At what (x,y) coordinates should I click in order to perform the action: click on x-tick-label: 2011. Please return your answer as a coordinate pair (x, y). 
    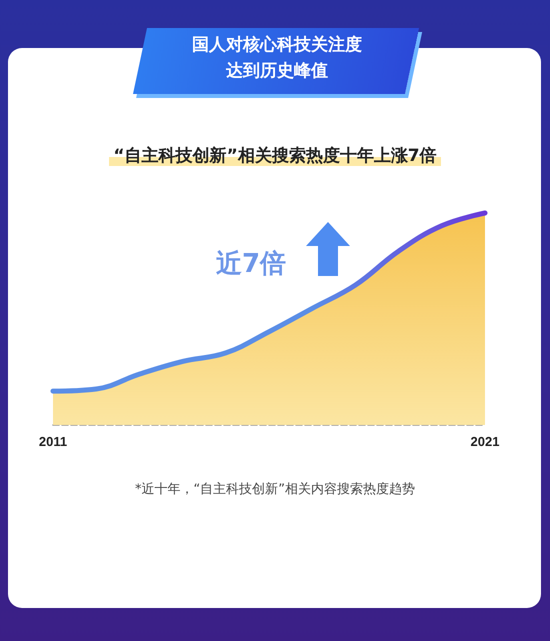
    Looking at the image, I should click on (53, 441).